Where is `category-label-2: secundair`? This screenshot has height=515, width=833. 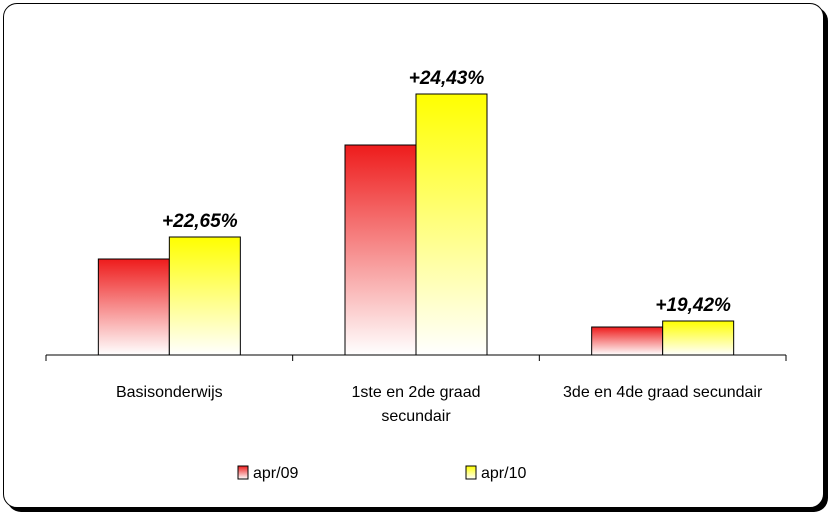 category-label-2: secundair is located at coordinates (416, 416).